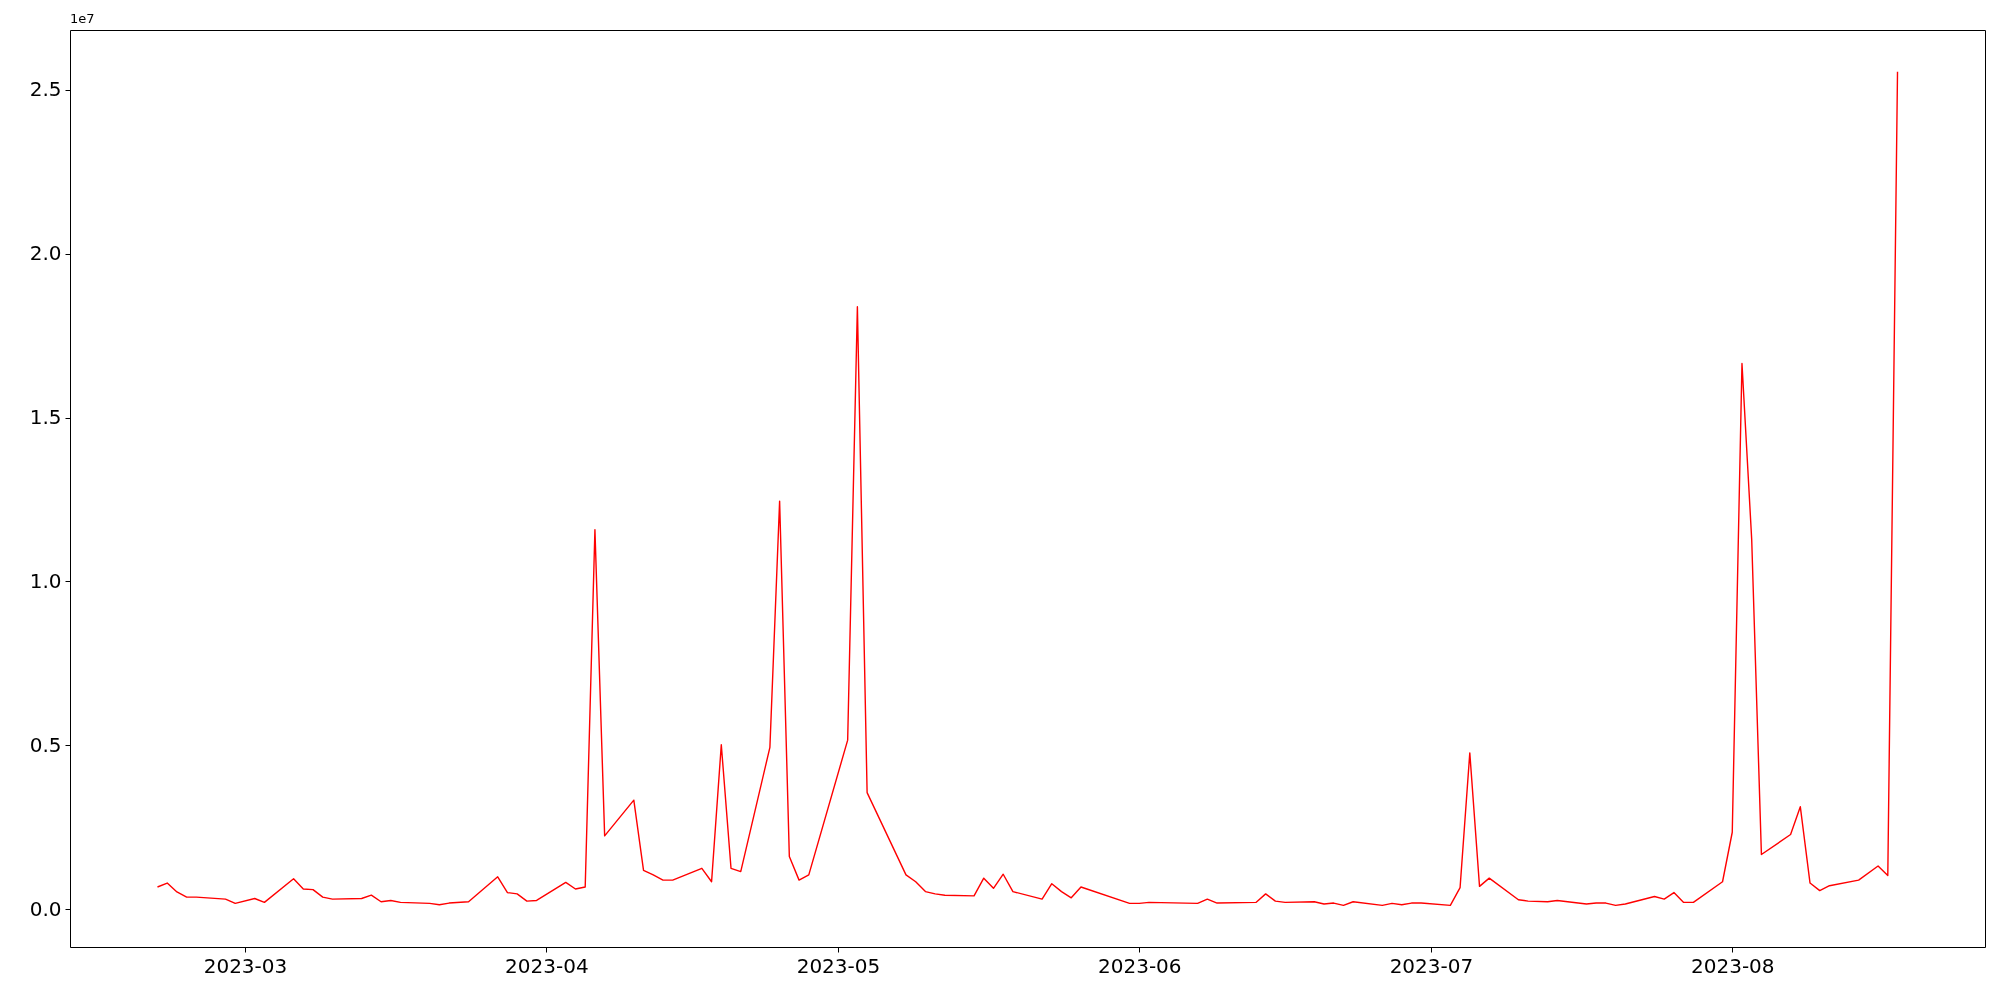 The image size is (2000, 1000). What do you see at coordinates (45, 744) in the screenshot?
I see `y-tick-label: 0.5` at bounding box center [45, 744].